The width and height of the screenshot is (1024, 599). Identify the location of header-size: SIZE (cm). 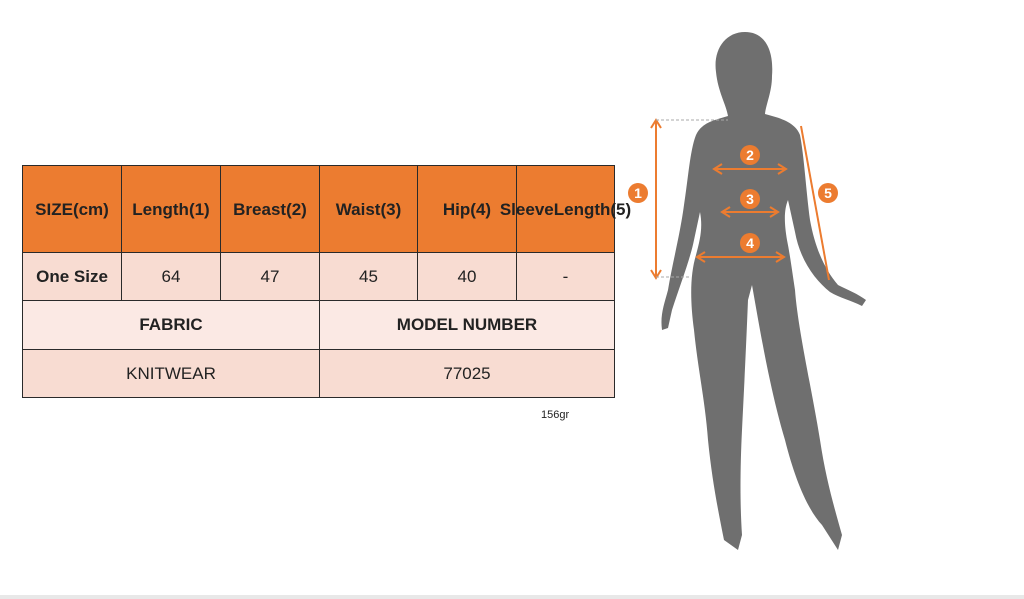
(72, 209).